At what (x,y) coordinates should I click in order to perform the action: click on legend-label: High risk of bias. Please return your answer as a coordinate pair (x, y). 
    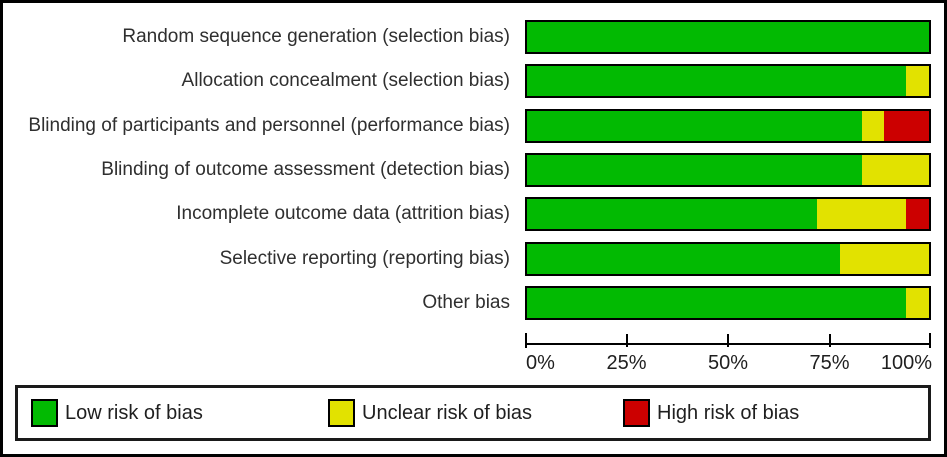
    Looking at the image, I should click on (728, 412).